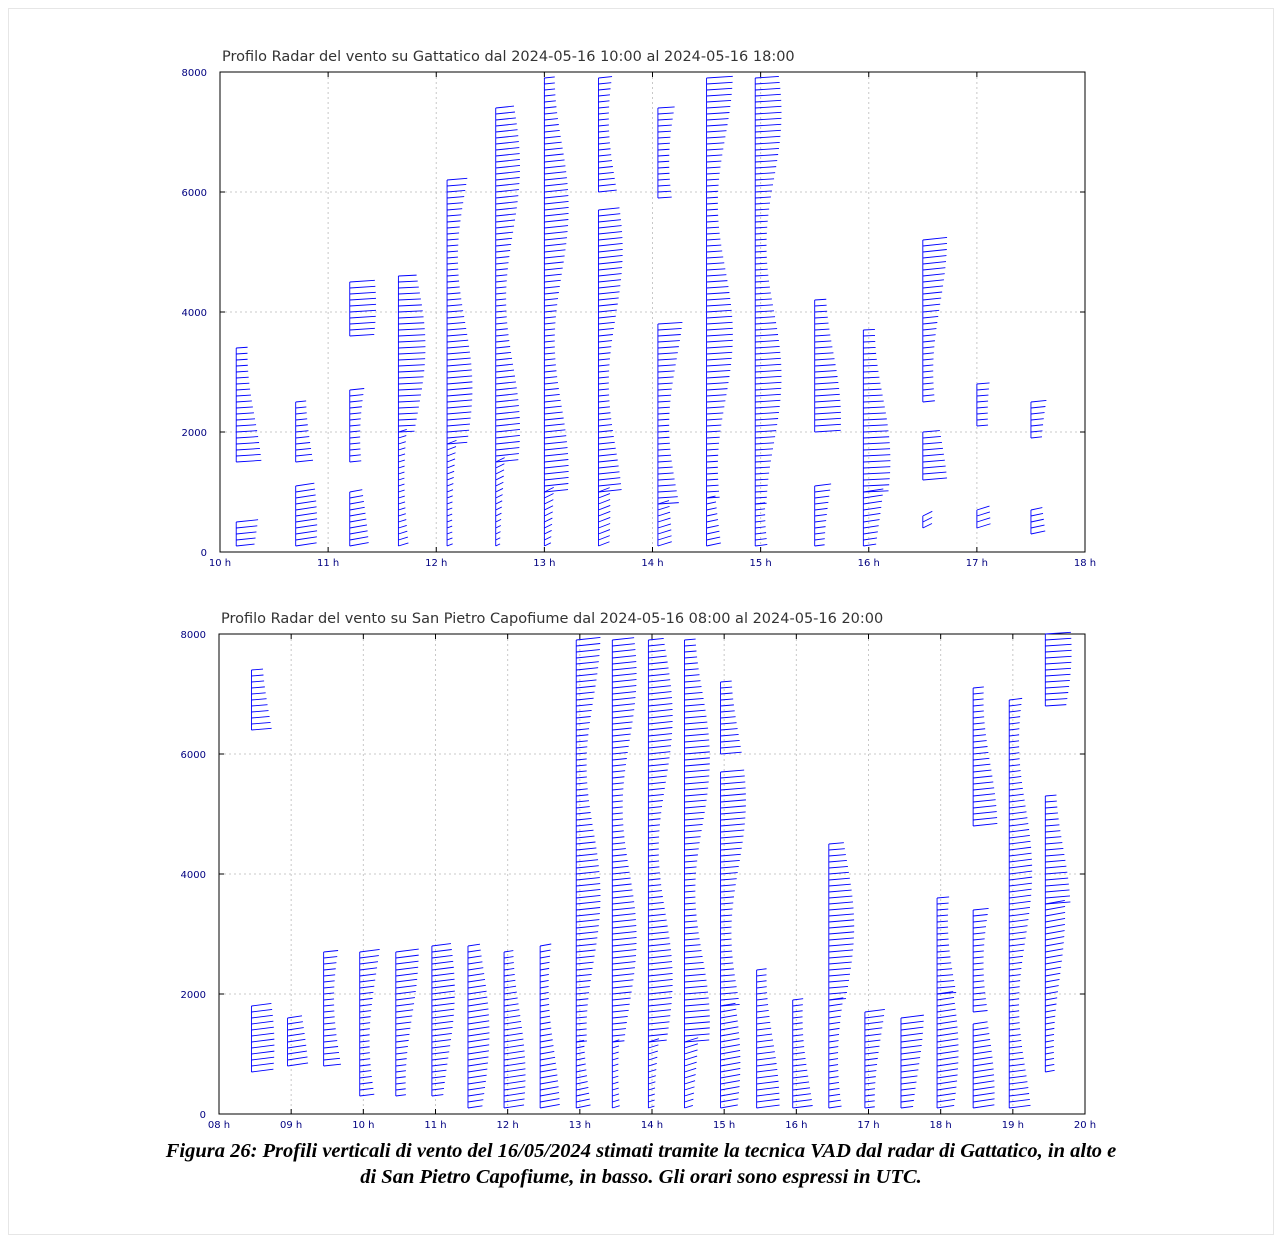 Image resolution: width=1282 pixels, height=1243 pixels. What do you see at coordinates (941, 1125) in the screenshot?
I see `x-tick-label: 18 h` at bounding box center [941, 1125].